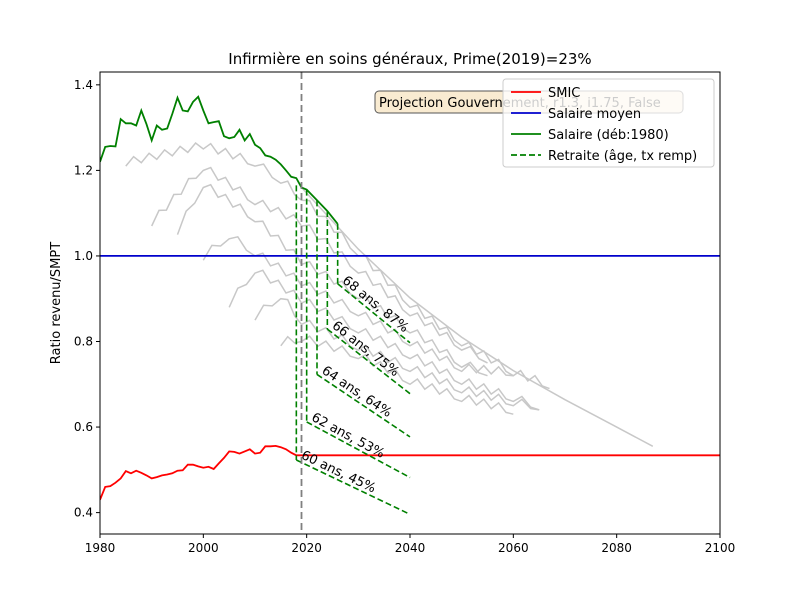  Describe the element at coordinates (83, 256) in the screenshot. I see `y-tick-label: 1.0` at that location.